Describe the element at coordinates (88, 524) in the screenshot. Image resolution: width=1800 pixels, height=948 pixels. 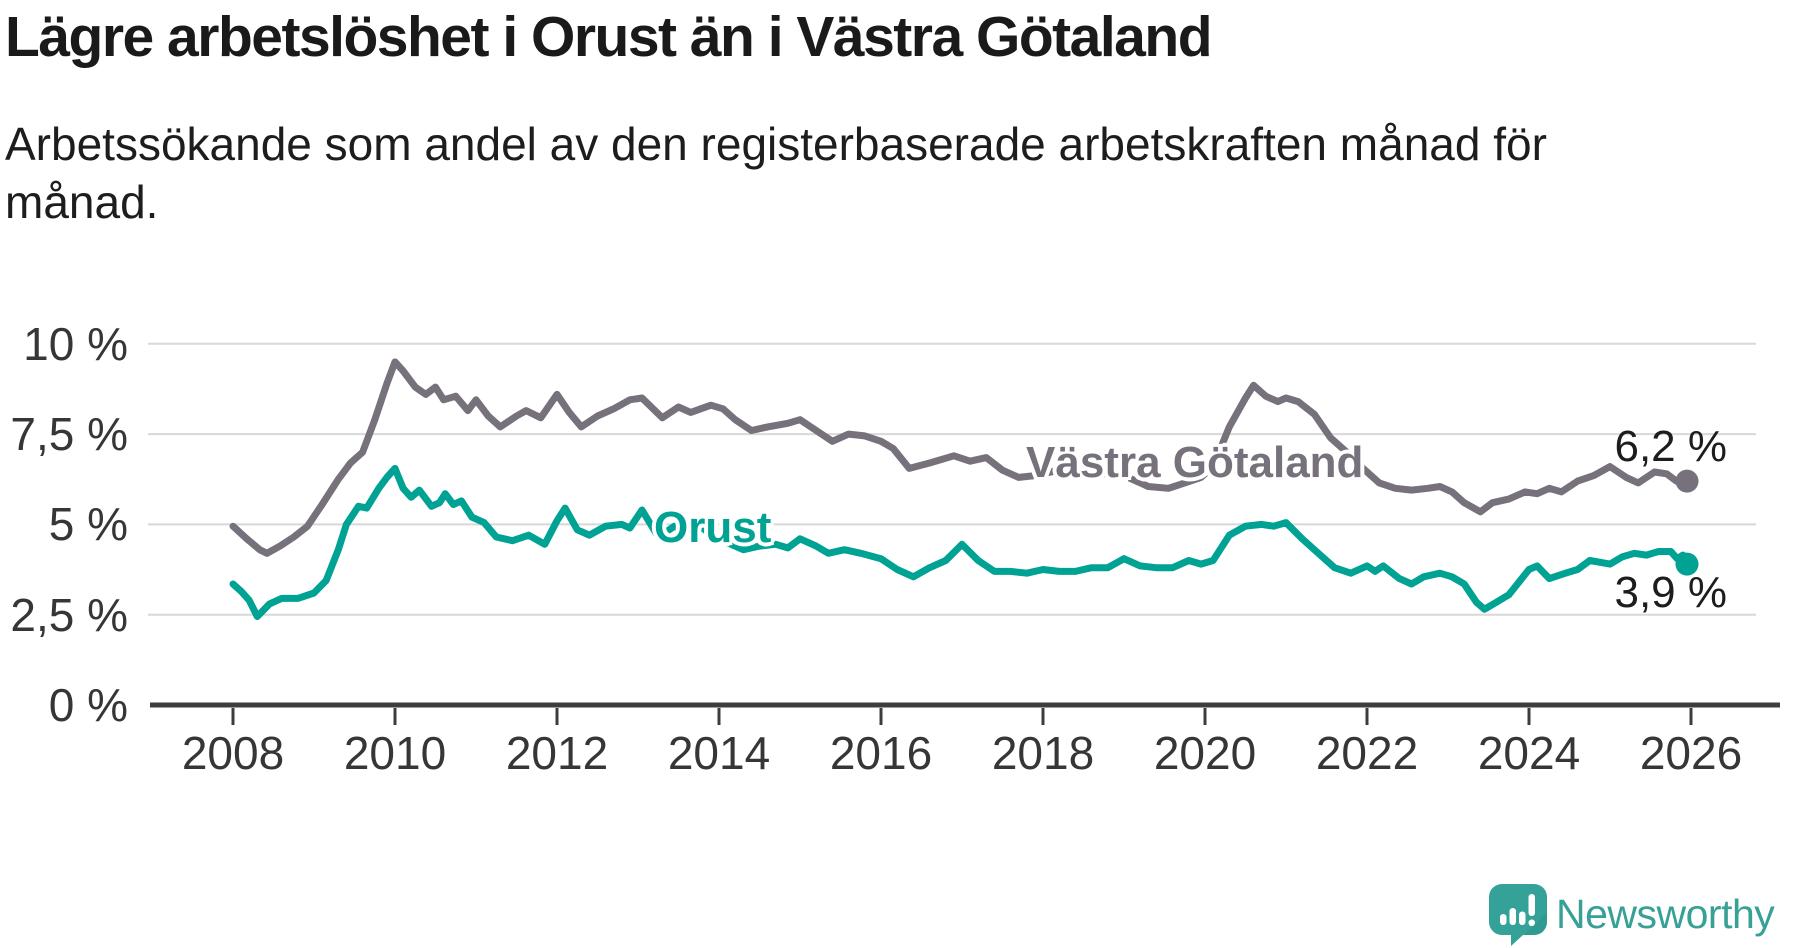
I see `y-axis-label-5: 5 %` at that location.